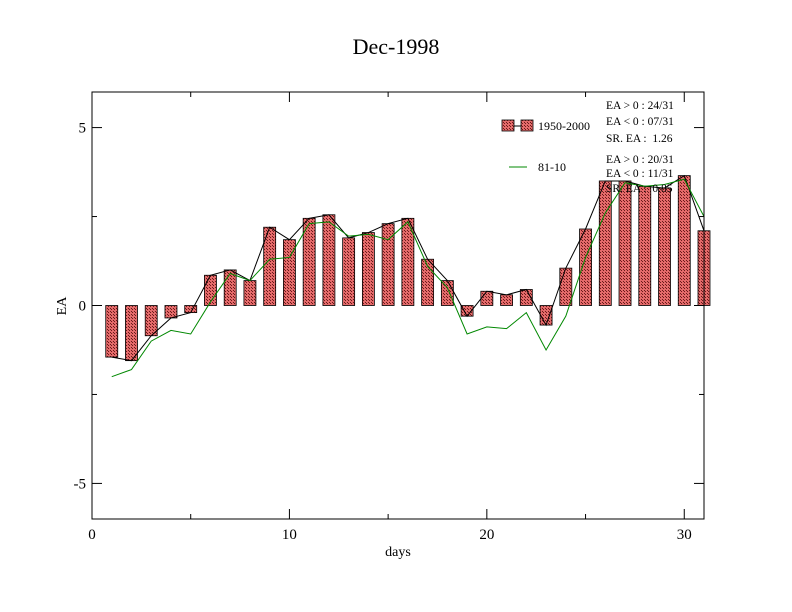 Image resolution: width=792 pixels, height=612 pixels. Describe the element at coordinates (639, 139) in the screenshot. I see `bar-stat-sr: SR. EA : 1.26` at that location.